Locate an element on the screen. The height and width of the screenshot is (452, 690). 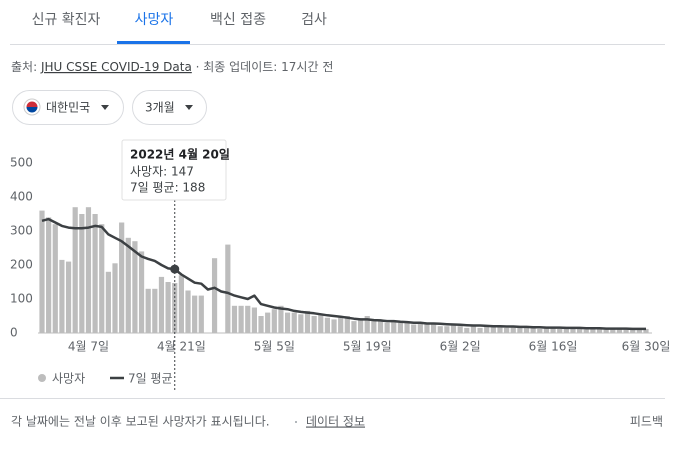
tooltip is located at coordinates (174, 170).